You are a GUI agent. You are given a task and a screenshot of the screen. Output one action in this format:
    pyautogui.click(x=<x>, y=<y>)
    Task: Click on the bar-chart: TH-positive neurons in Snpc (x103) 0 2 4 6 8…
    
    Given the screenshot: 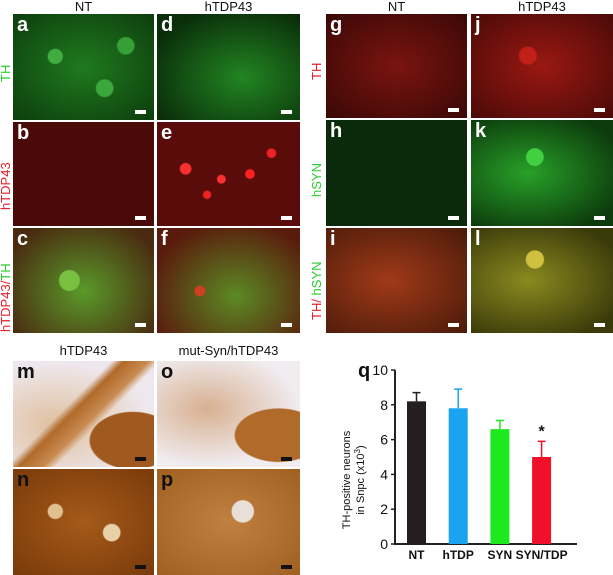 What is the action you would take?
    pyautogui.click(x=459, y=462)
    